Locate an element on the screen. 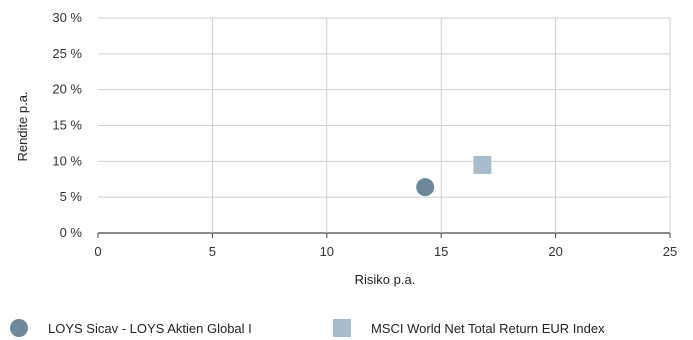  data-point-loys is located at coordinates (425, 187).